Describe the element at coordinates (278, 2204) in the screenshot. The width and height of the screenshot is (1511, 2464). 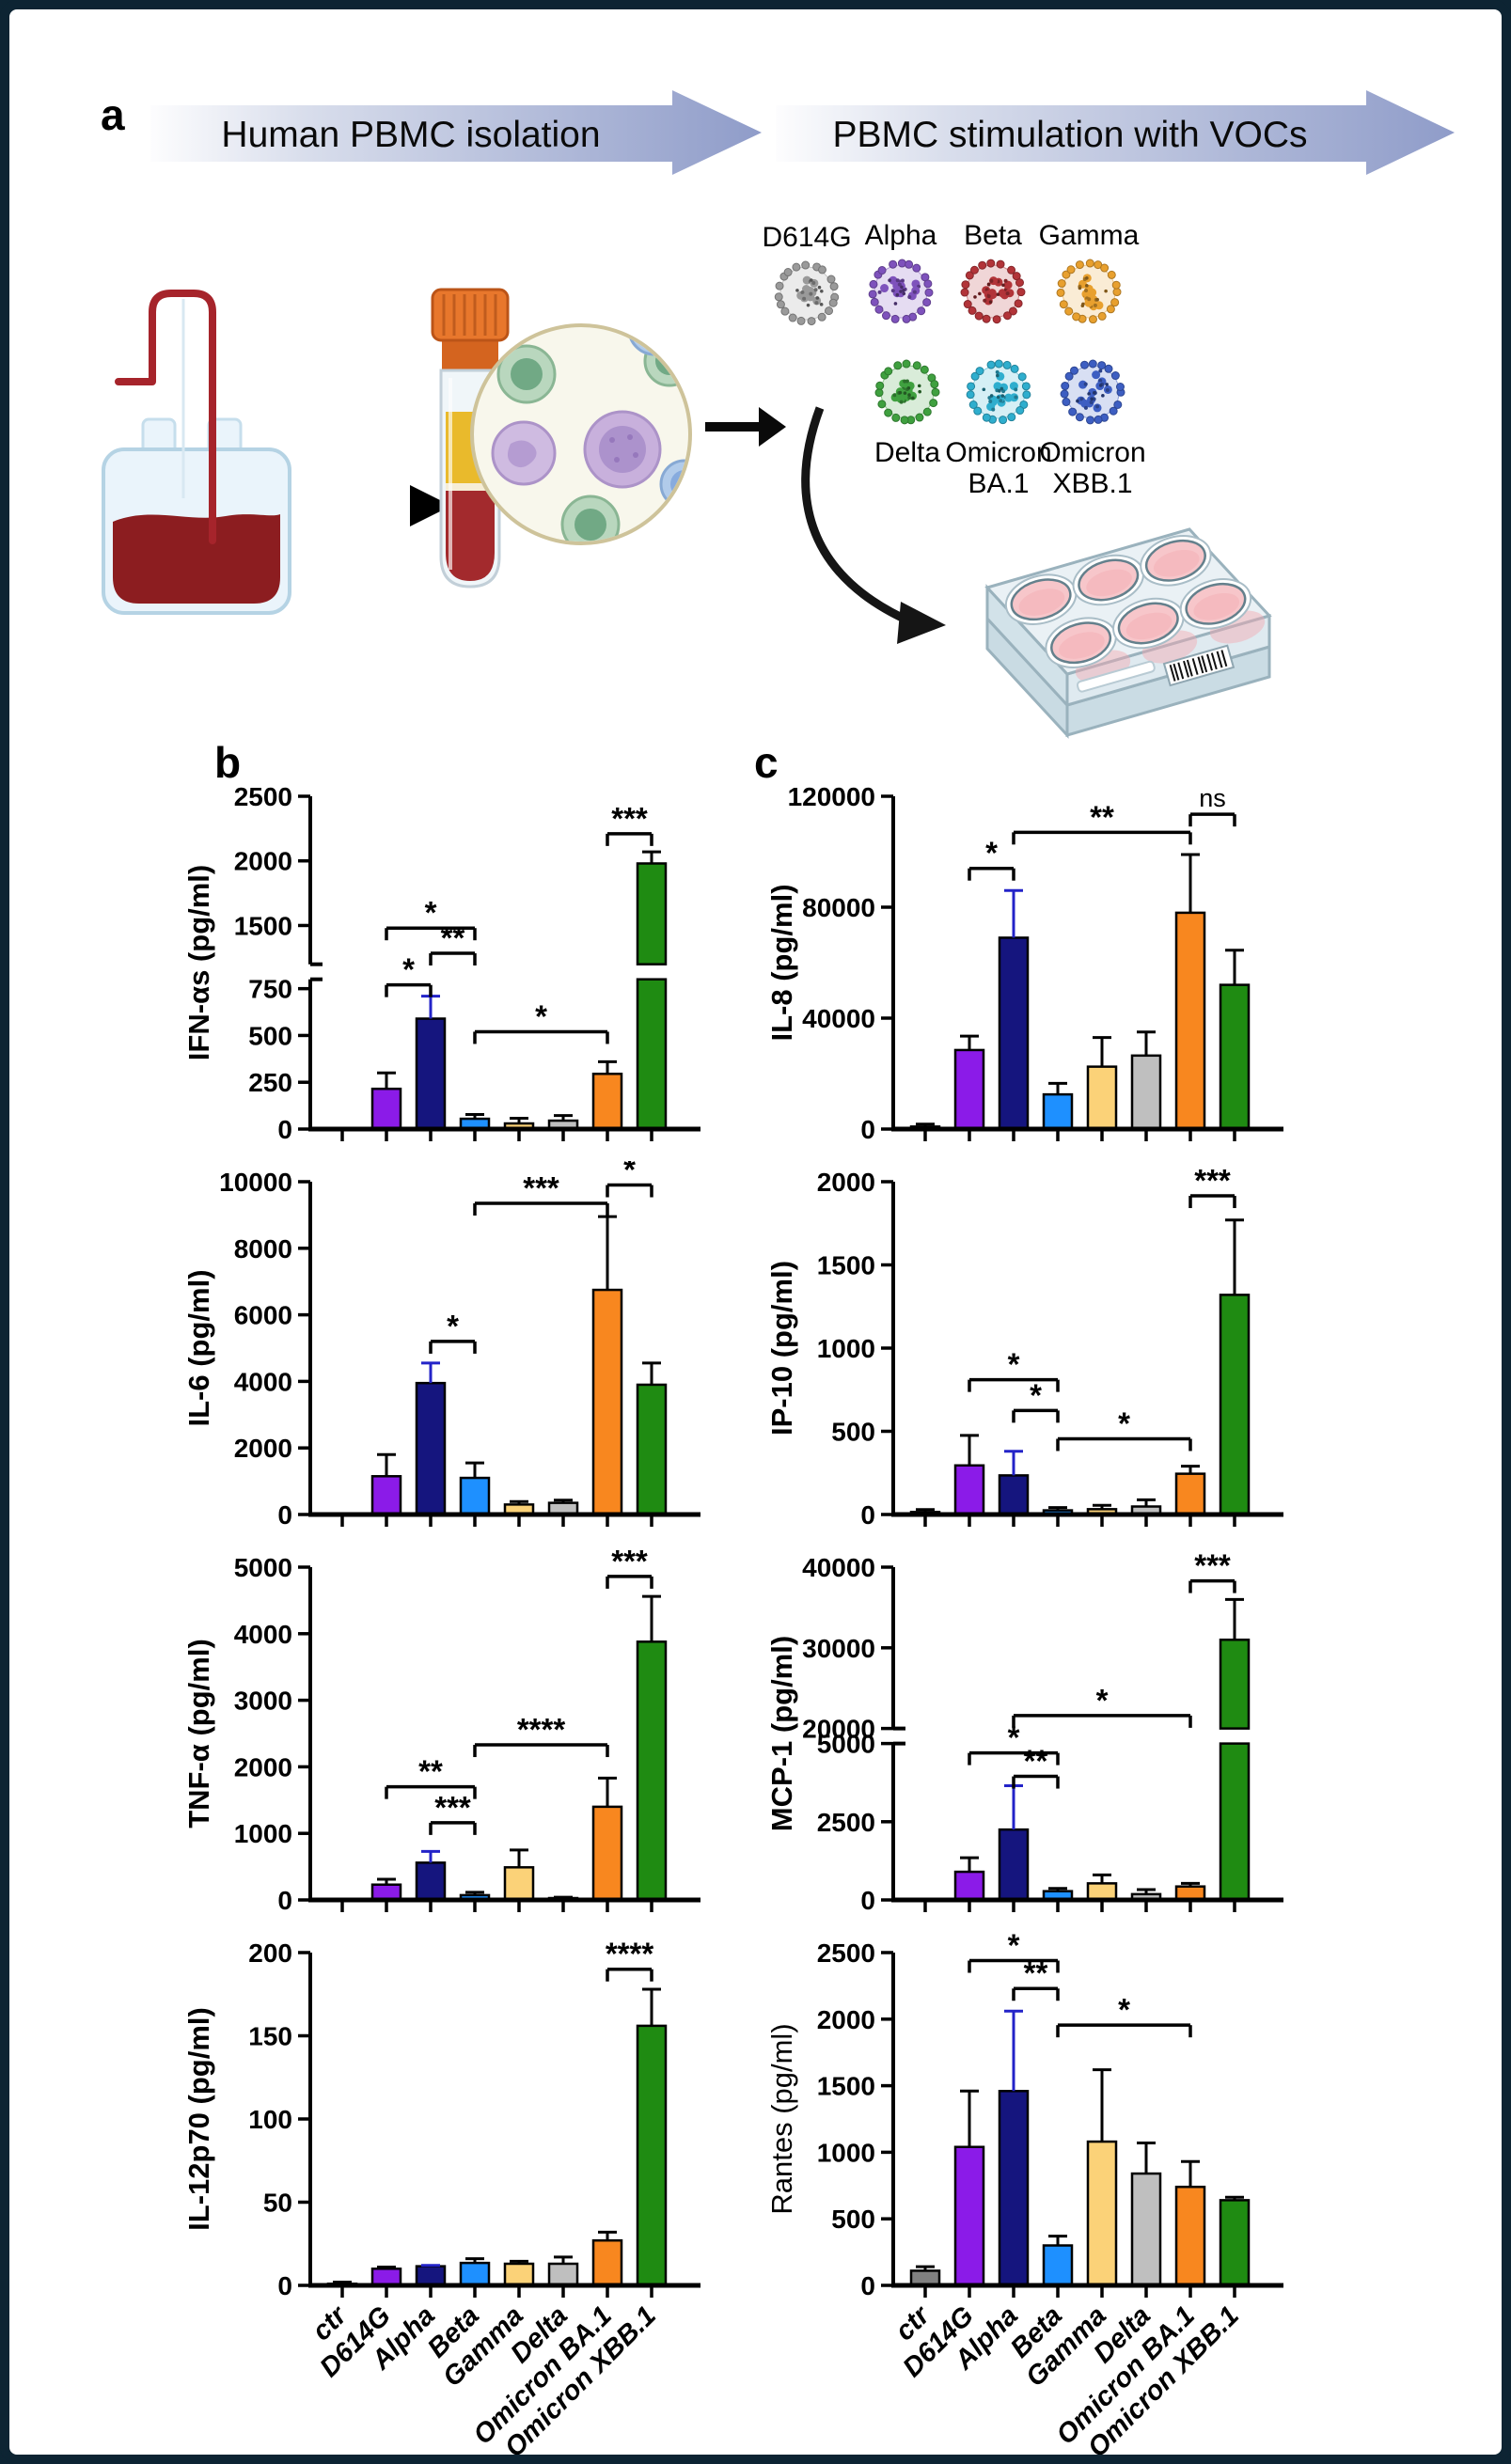
I see `svg-text: 50` at that location.